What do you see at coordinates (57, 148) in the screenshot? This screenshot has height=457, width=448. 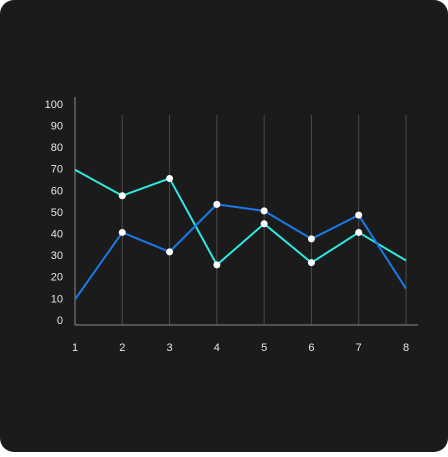 I see `y-tick-label: 80` at bounding box center [57, 148].